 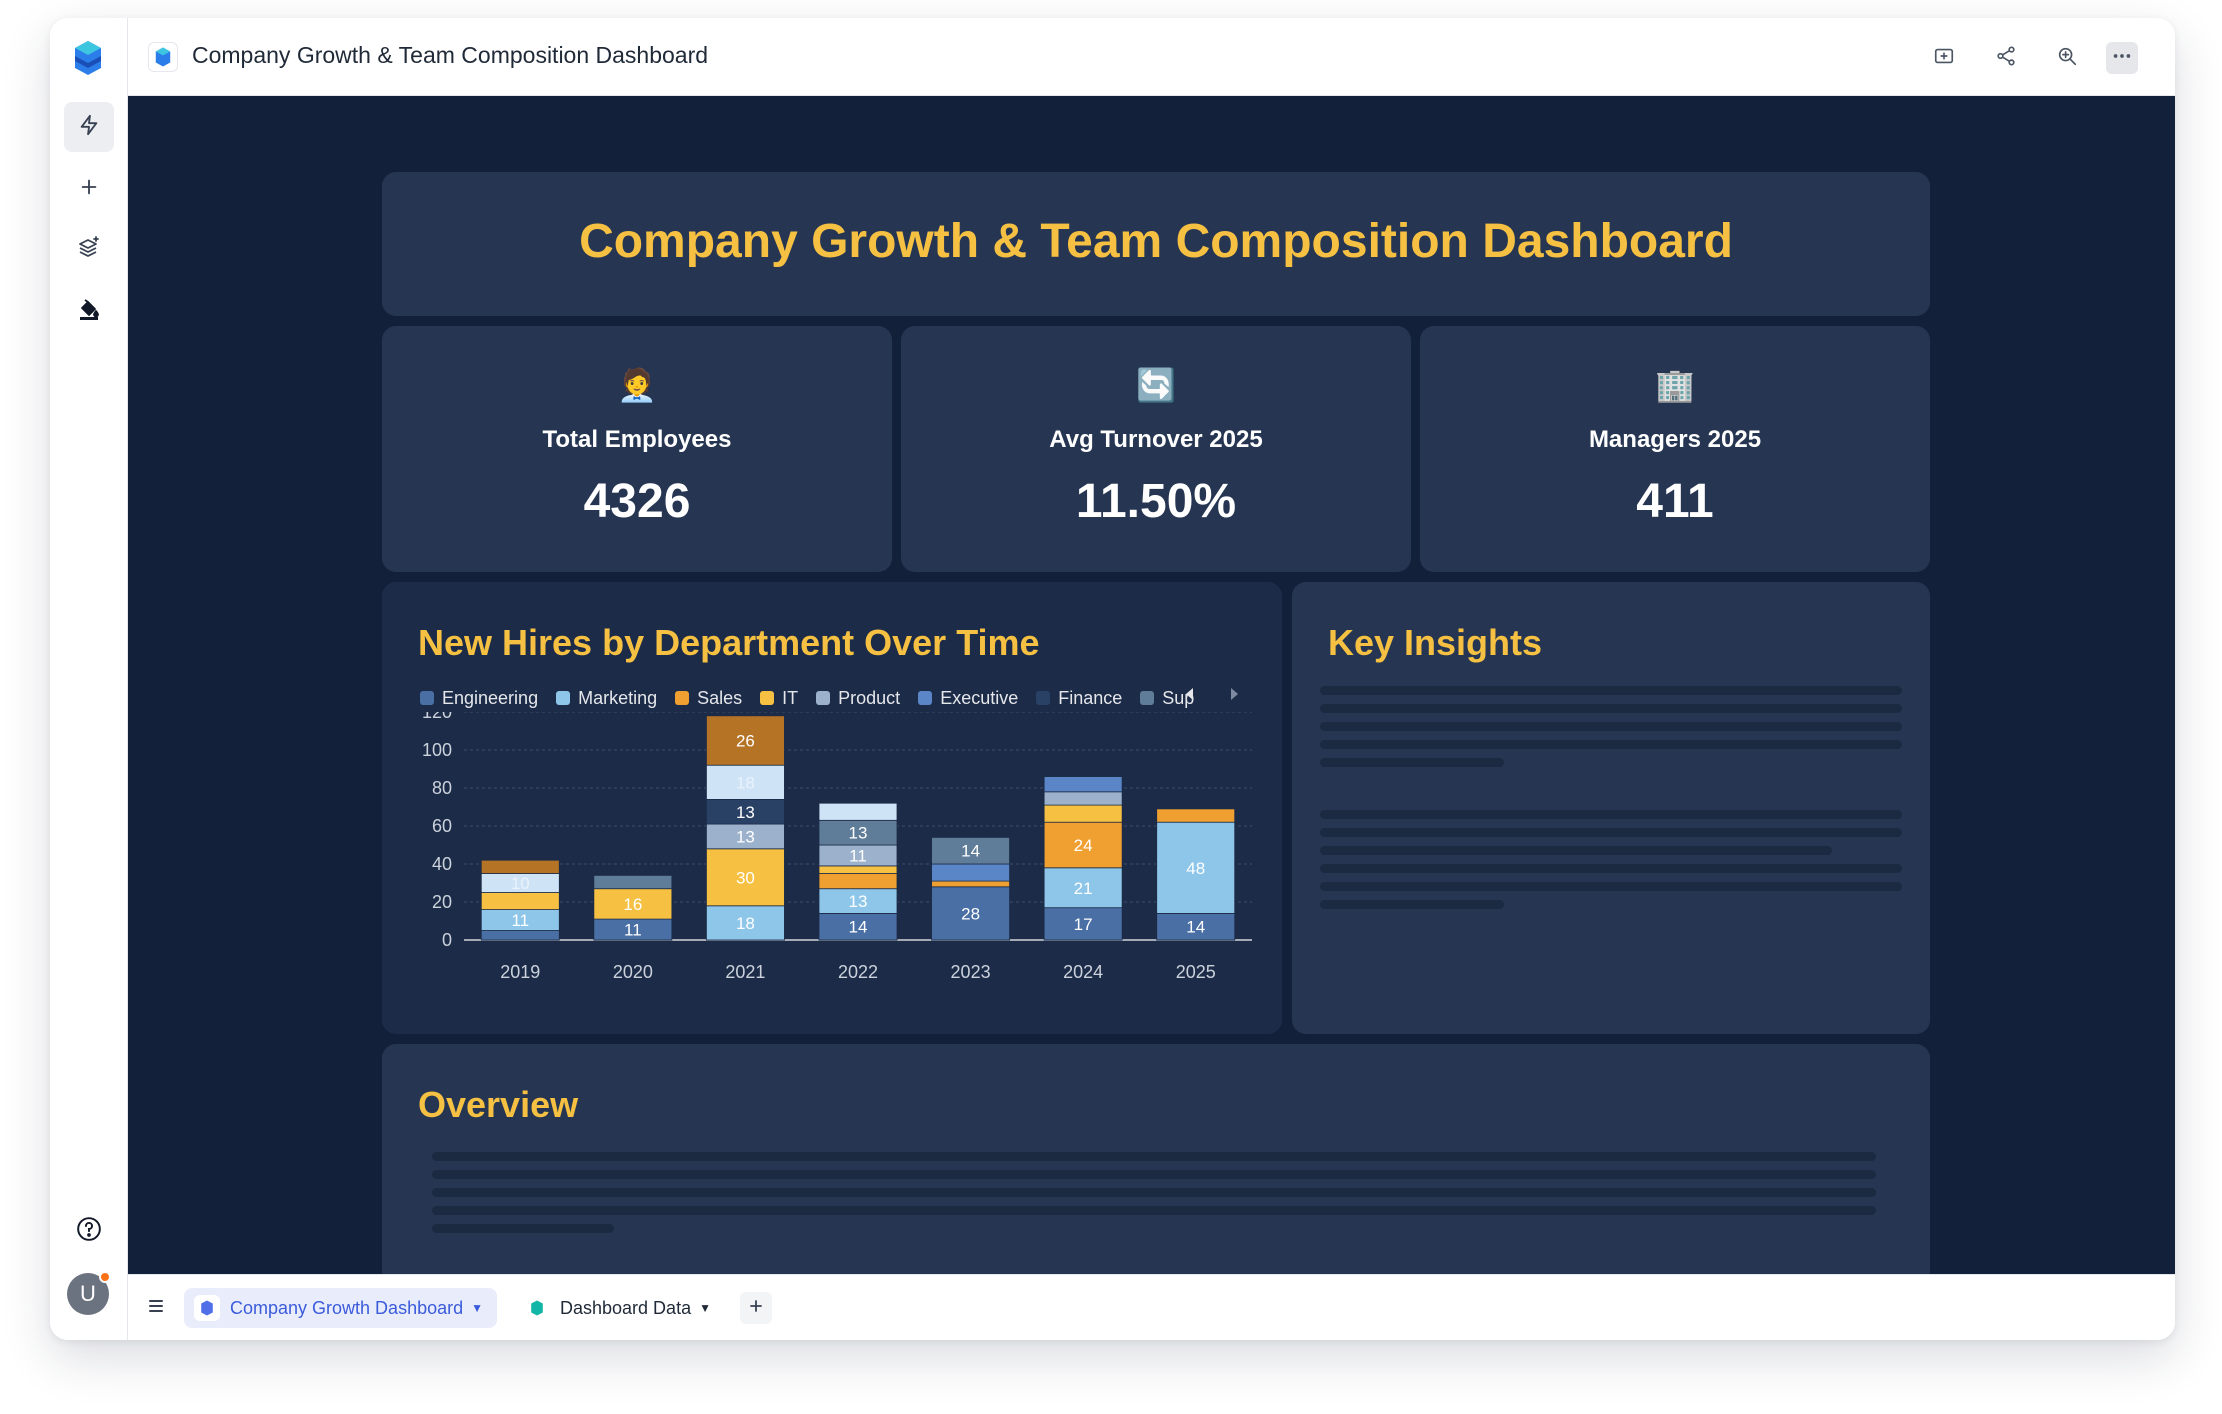 What do you see at coordinates (745, 923) in the screenshot?
I see `bar-segment-marketing-2021` at bounding box center [745, 923].